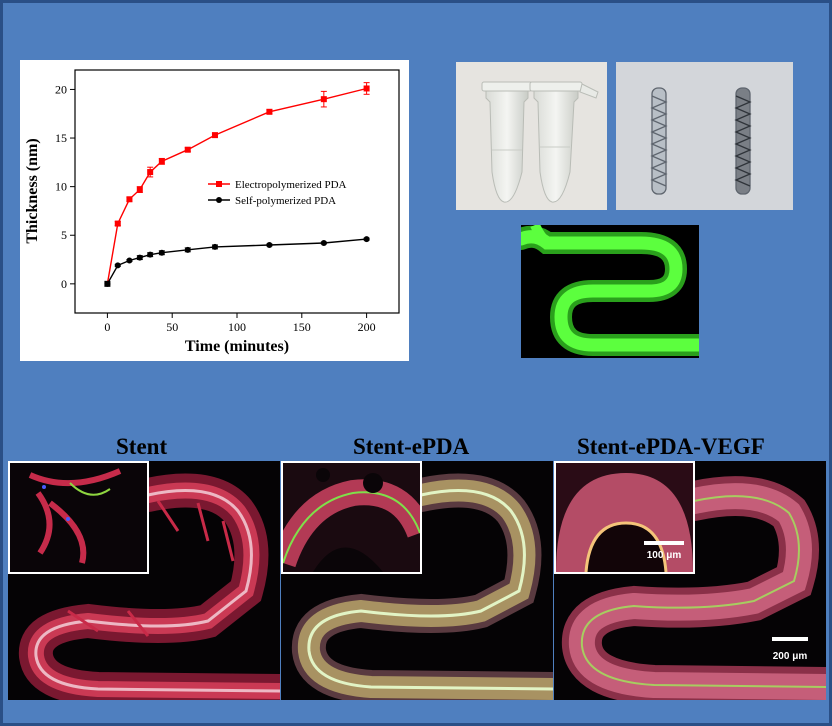 This screenshot has height=726, width=832. Describe the element at coordinates (61, 138) in the screenshot. I see `y-tick-label: 15` at that location.